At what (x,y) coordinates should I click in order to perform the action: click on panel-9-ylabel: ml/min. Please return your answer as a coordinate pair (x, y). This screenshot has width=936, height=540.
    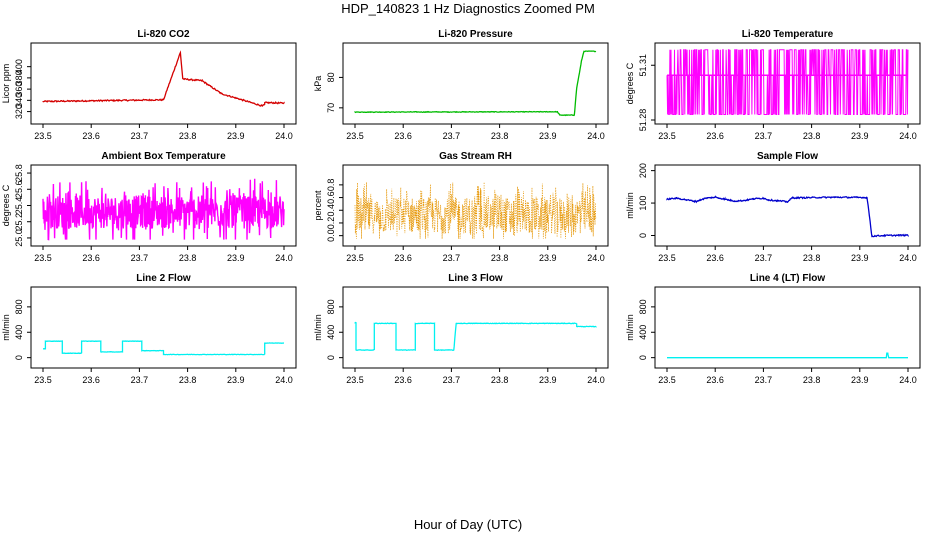
    Looking at the image, I should click on (630, 327).